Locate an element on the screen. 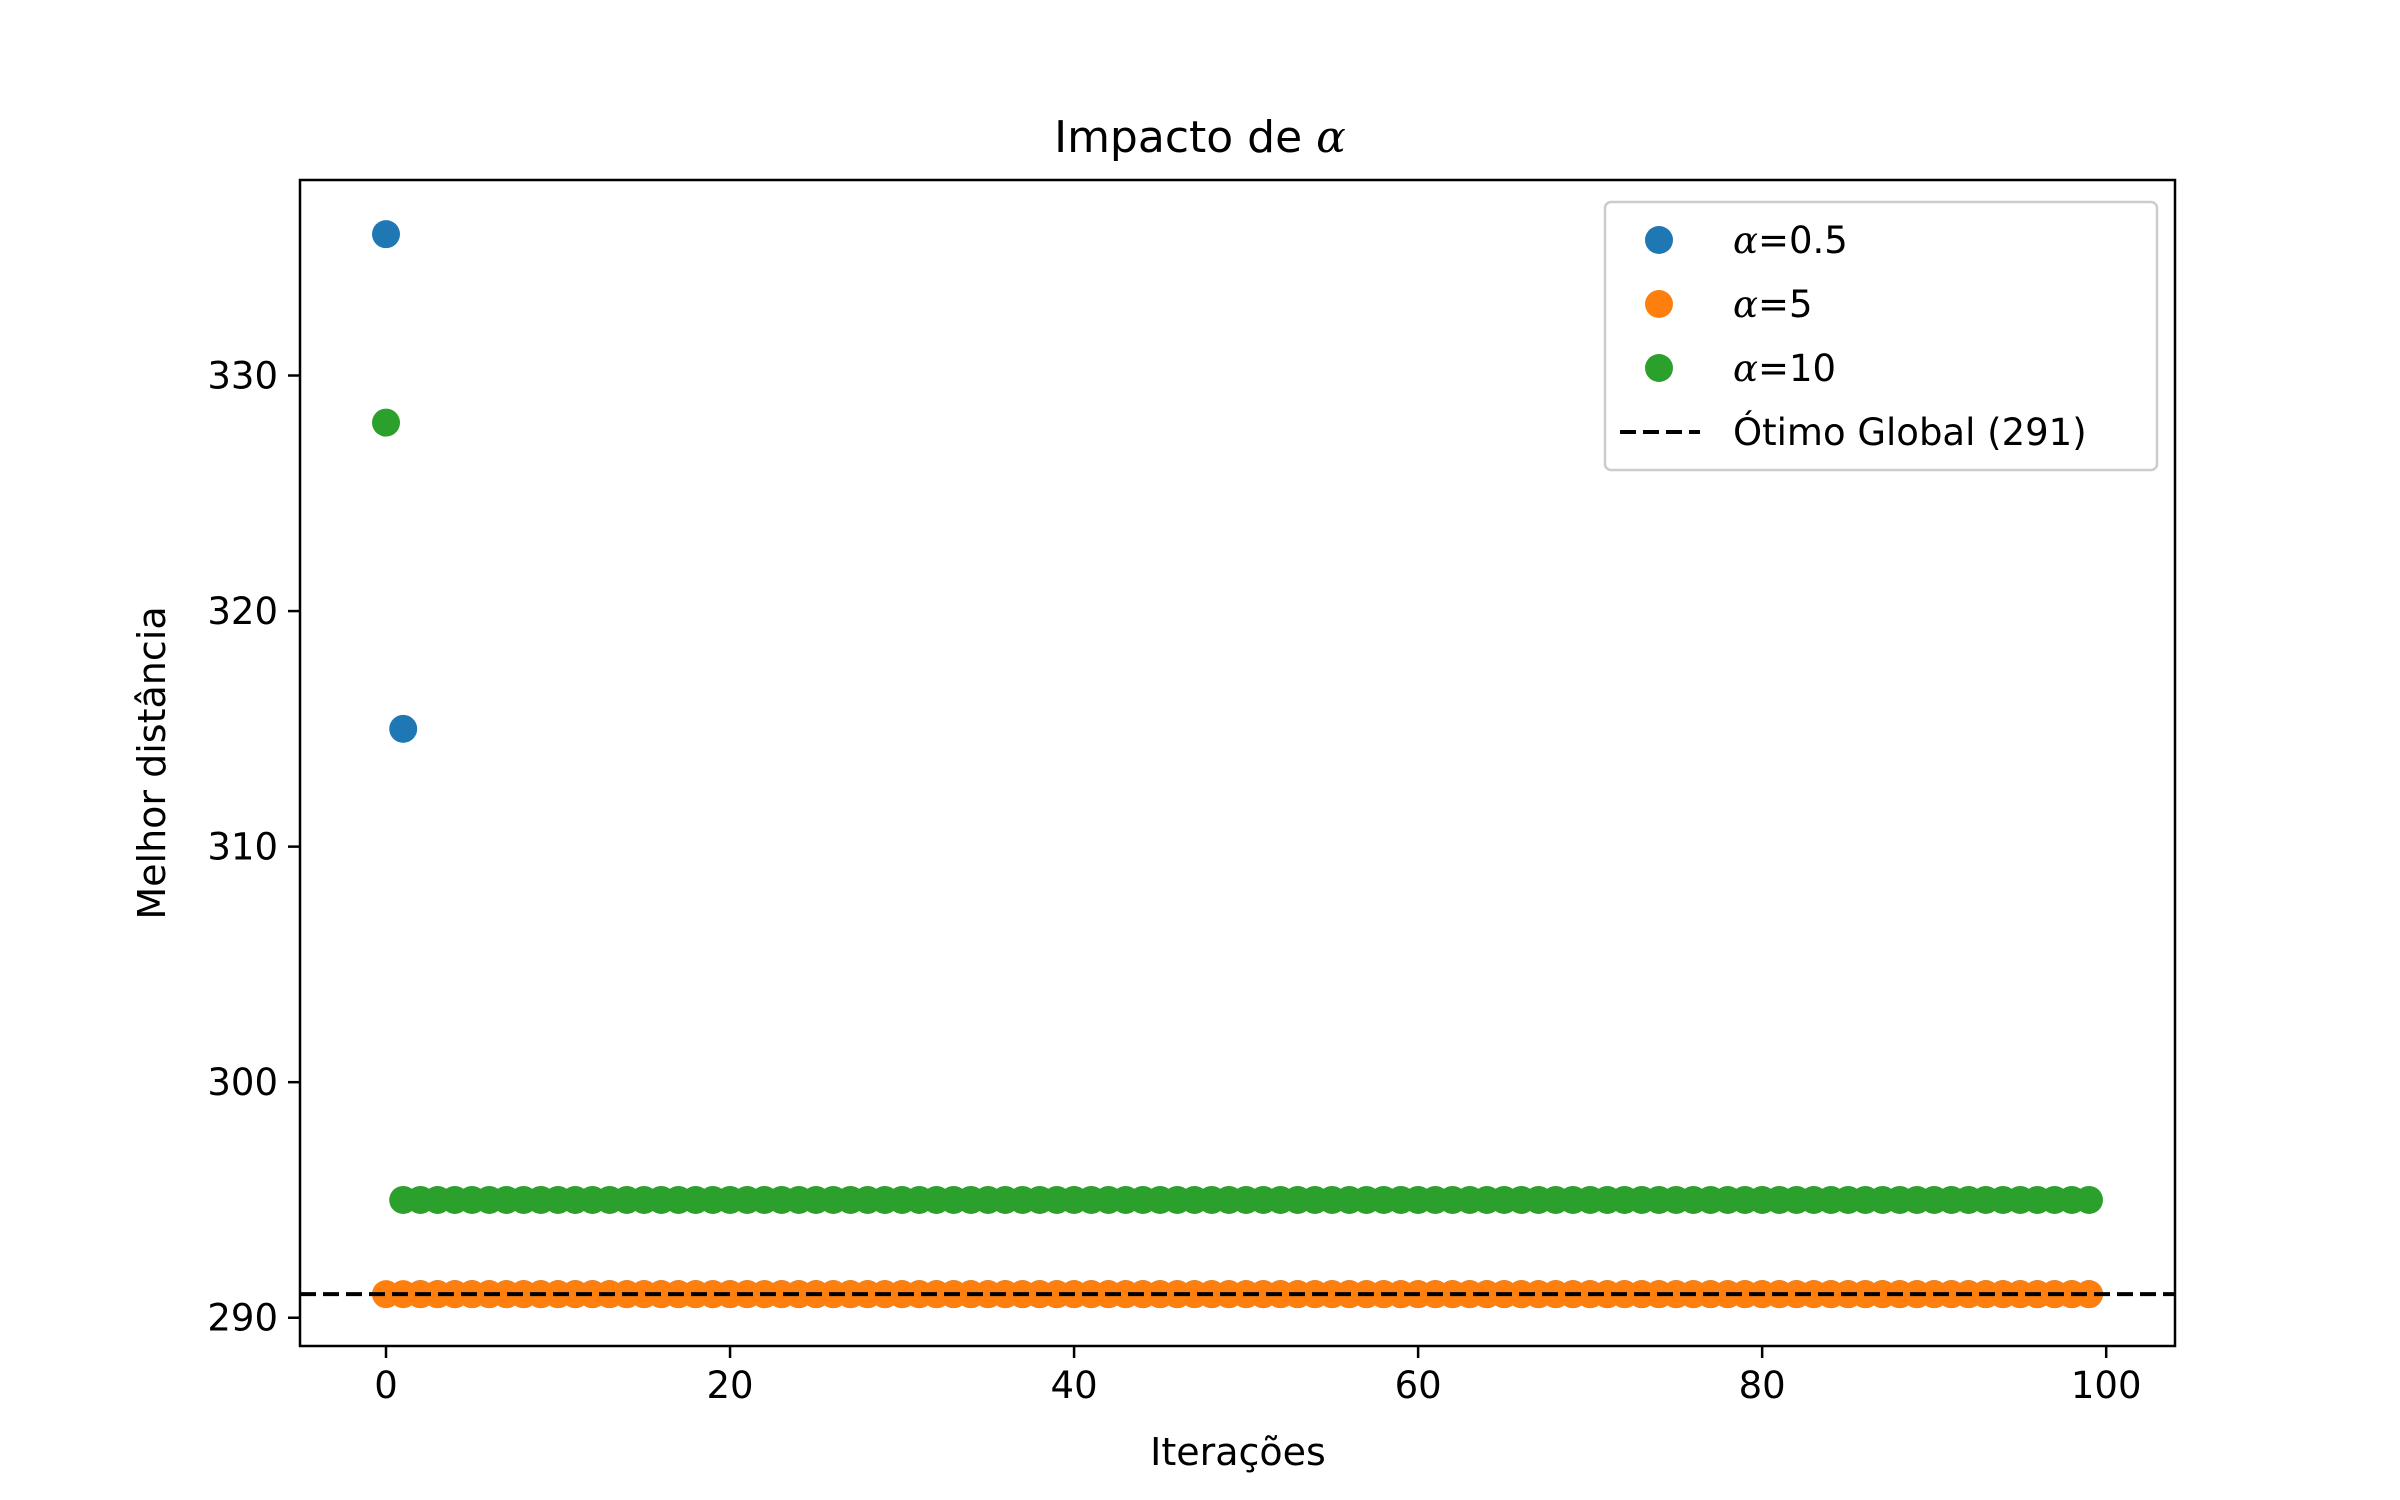 This screenshot has width=2400, height=1500. y-axis-label: Melhor distância is located at coordinates (152, 762).